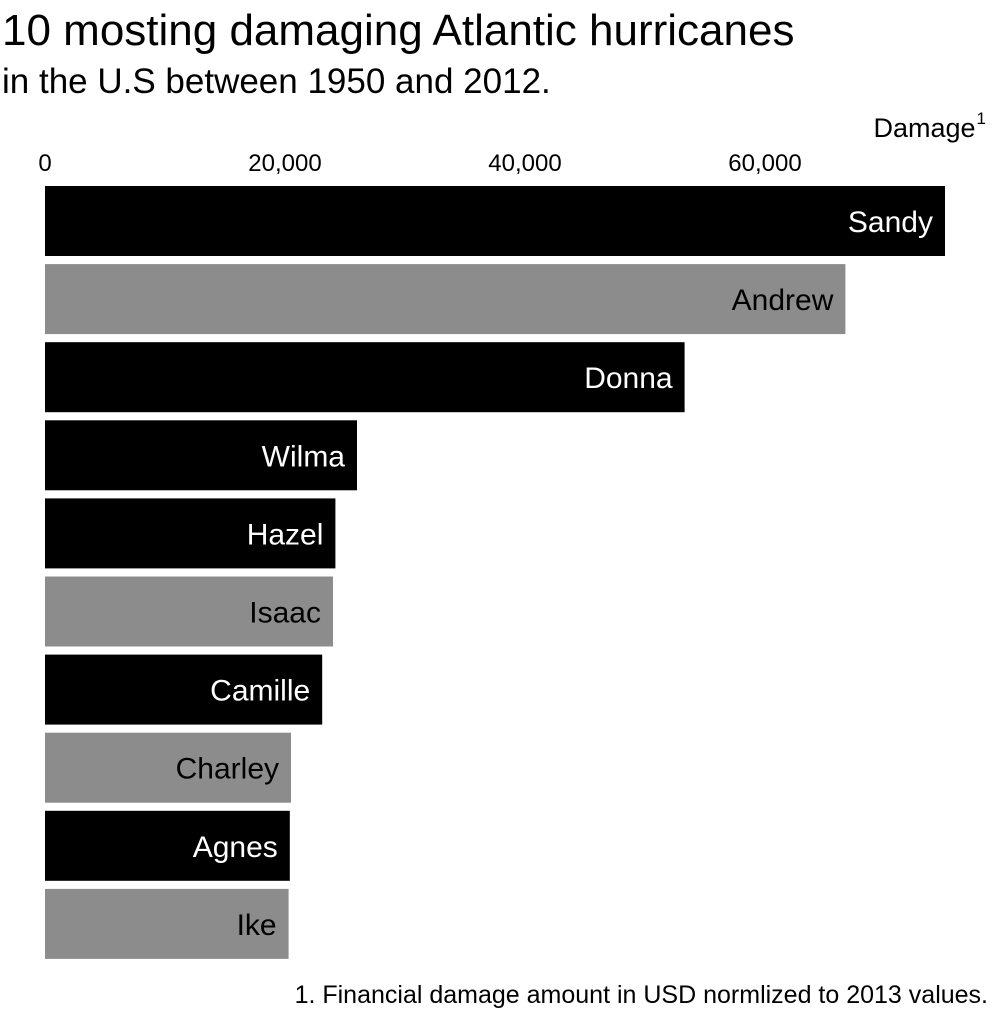 This screenshot has height=1010, width=1008. Describe the element at coordinates (184, 689) in the screenshot. I see `bar-camille` at that location.